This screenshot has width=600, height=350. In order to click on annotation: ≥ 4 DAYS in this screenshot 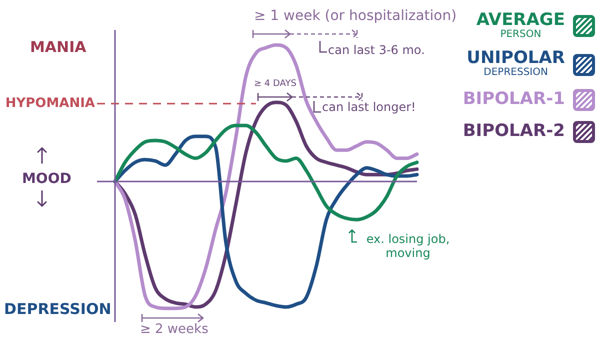, I will do `click(275, 84)`.